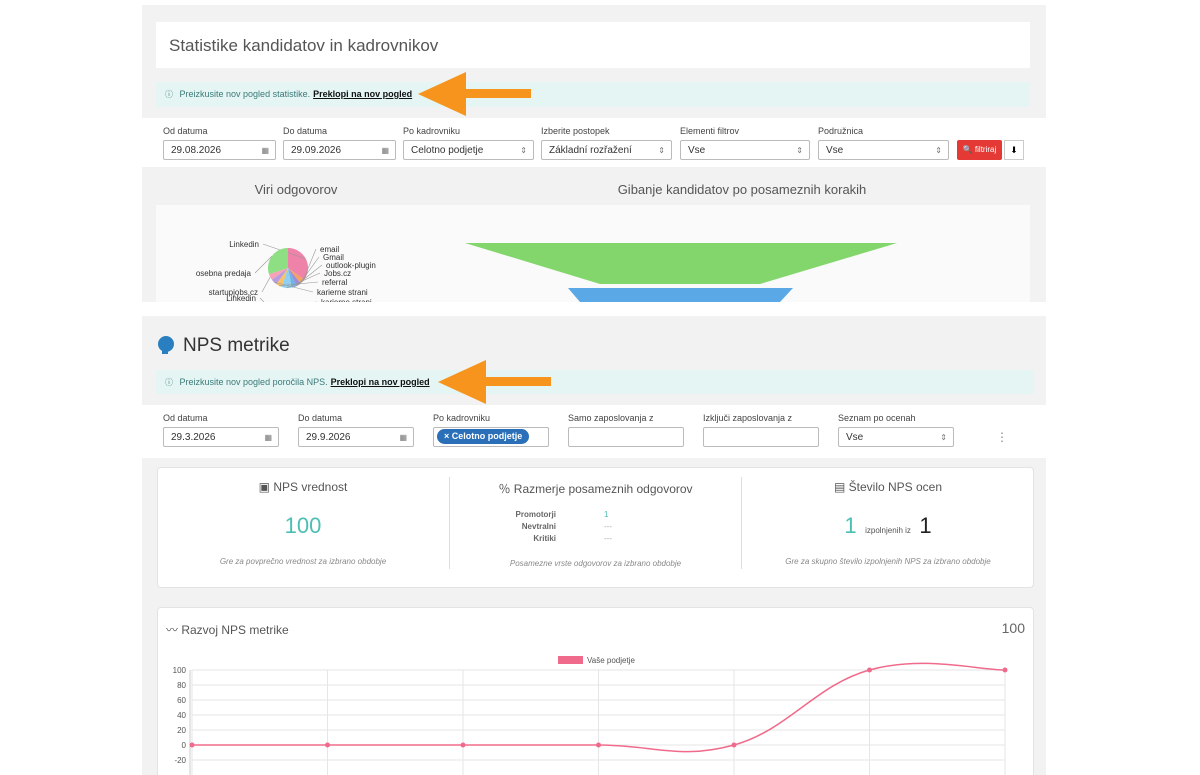 The width and height of the screenshot is (1200, 775). Describe the element at coordinates (595, 489) in the screenshot. I see `card-title: ％ Razmerje posameznih odgovorov` at that location.